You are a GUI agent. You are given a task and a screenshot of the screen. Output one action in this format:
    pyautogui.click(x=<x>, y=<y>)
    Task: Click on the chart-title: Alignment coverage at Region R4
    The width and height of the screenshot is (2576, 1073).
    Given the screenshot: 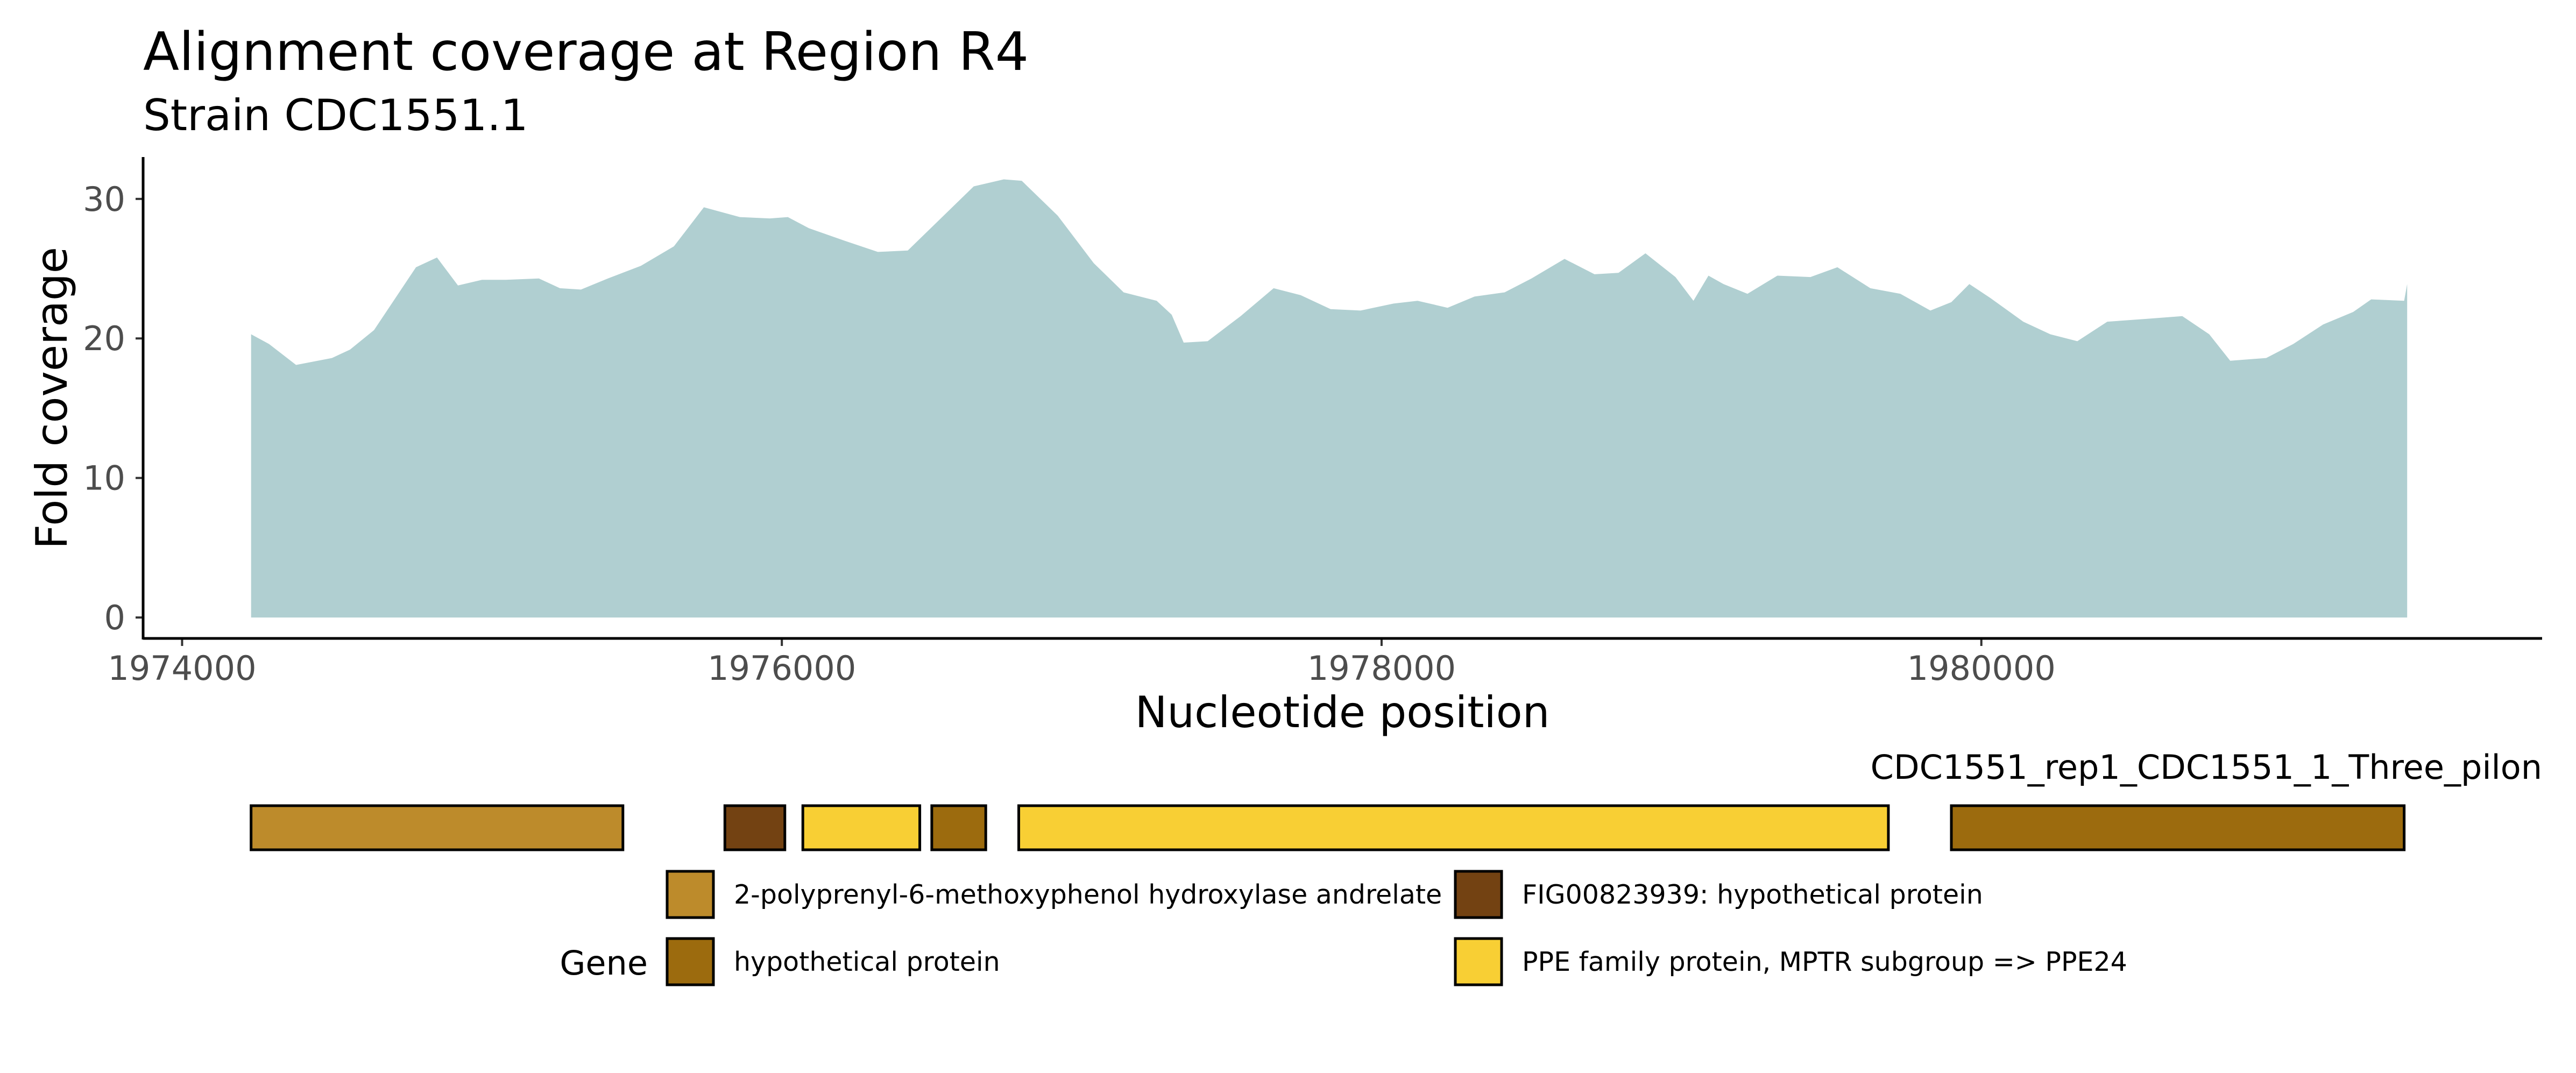 What is the action you would take?
    pyautogui.click(x=586, y=52)
    